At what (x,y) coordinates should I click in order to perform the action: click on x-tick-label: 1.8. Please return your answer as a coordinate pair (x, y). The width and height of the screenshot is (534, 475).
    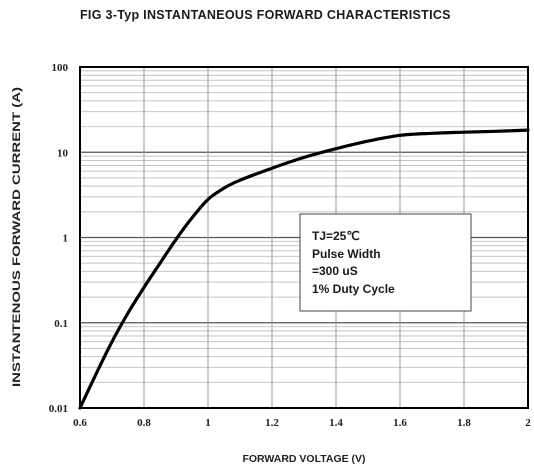
    Looking at the image, I should click on (464, 423).